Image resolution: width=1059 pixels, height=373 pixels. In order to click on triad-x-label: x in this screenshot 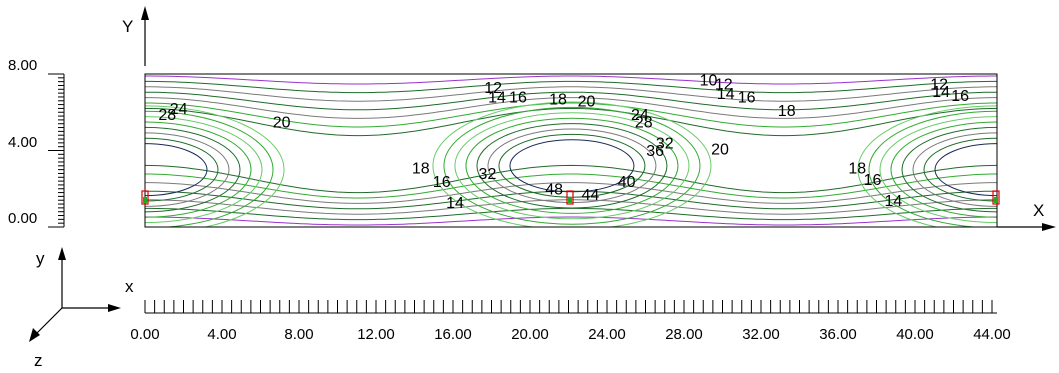, I will do `click(129, 286)`.